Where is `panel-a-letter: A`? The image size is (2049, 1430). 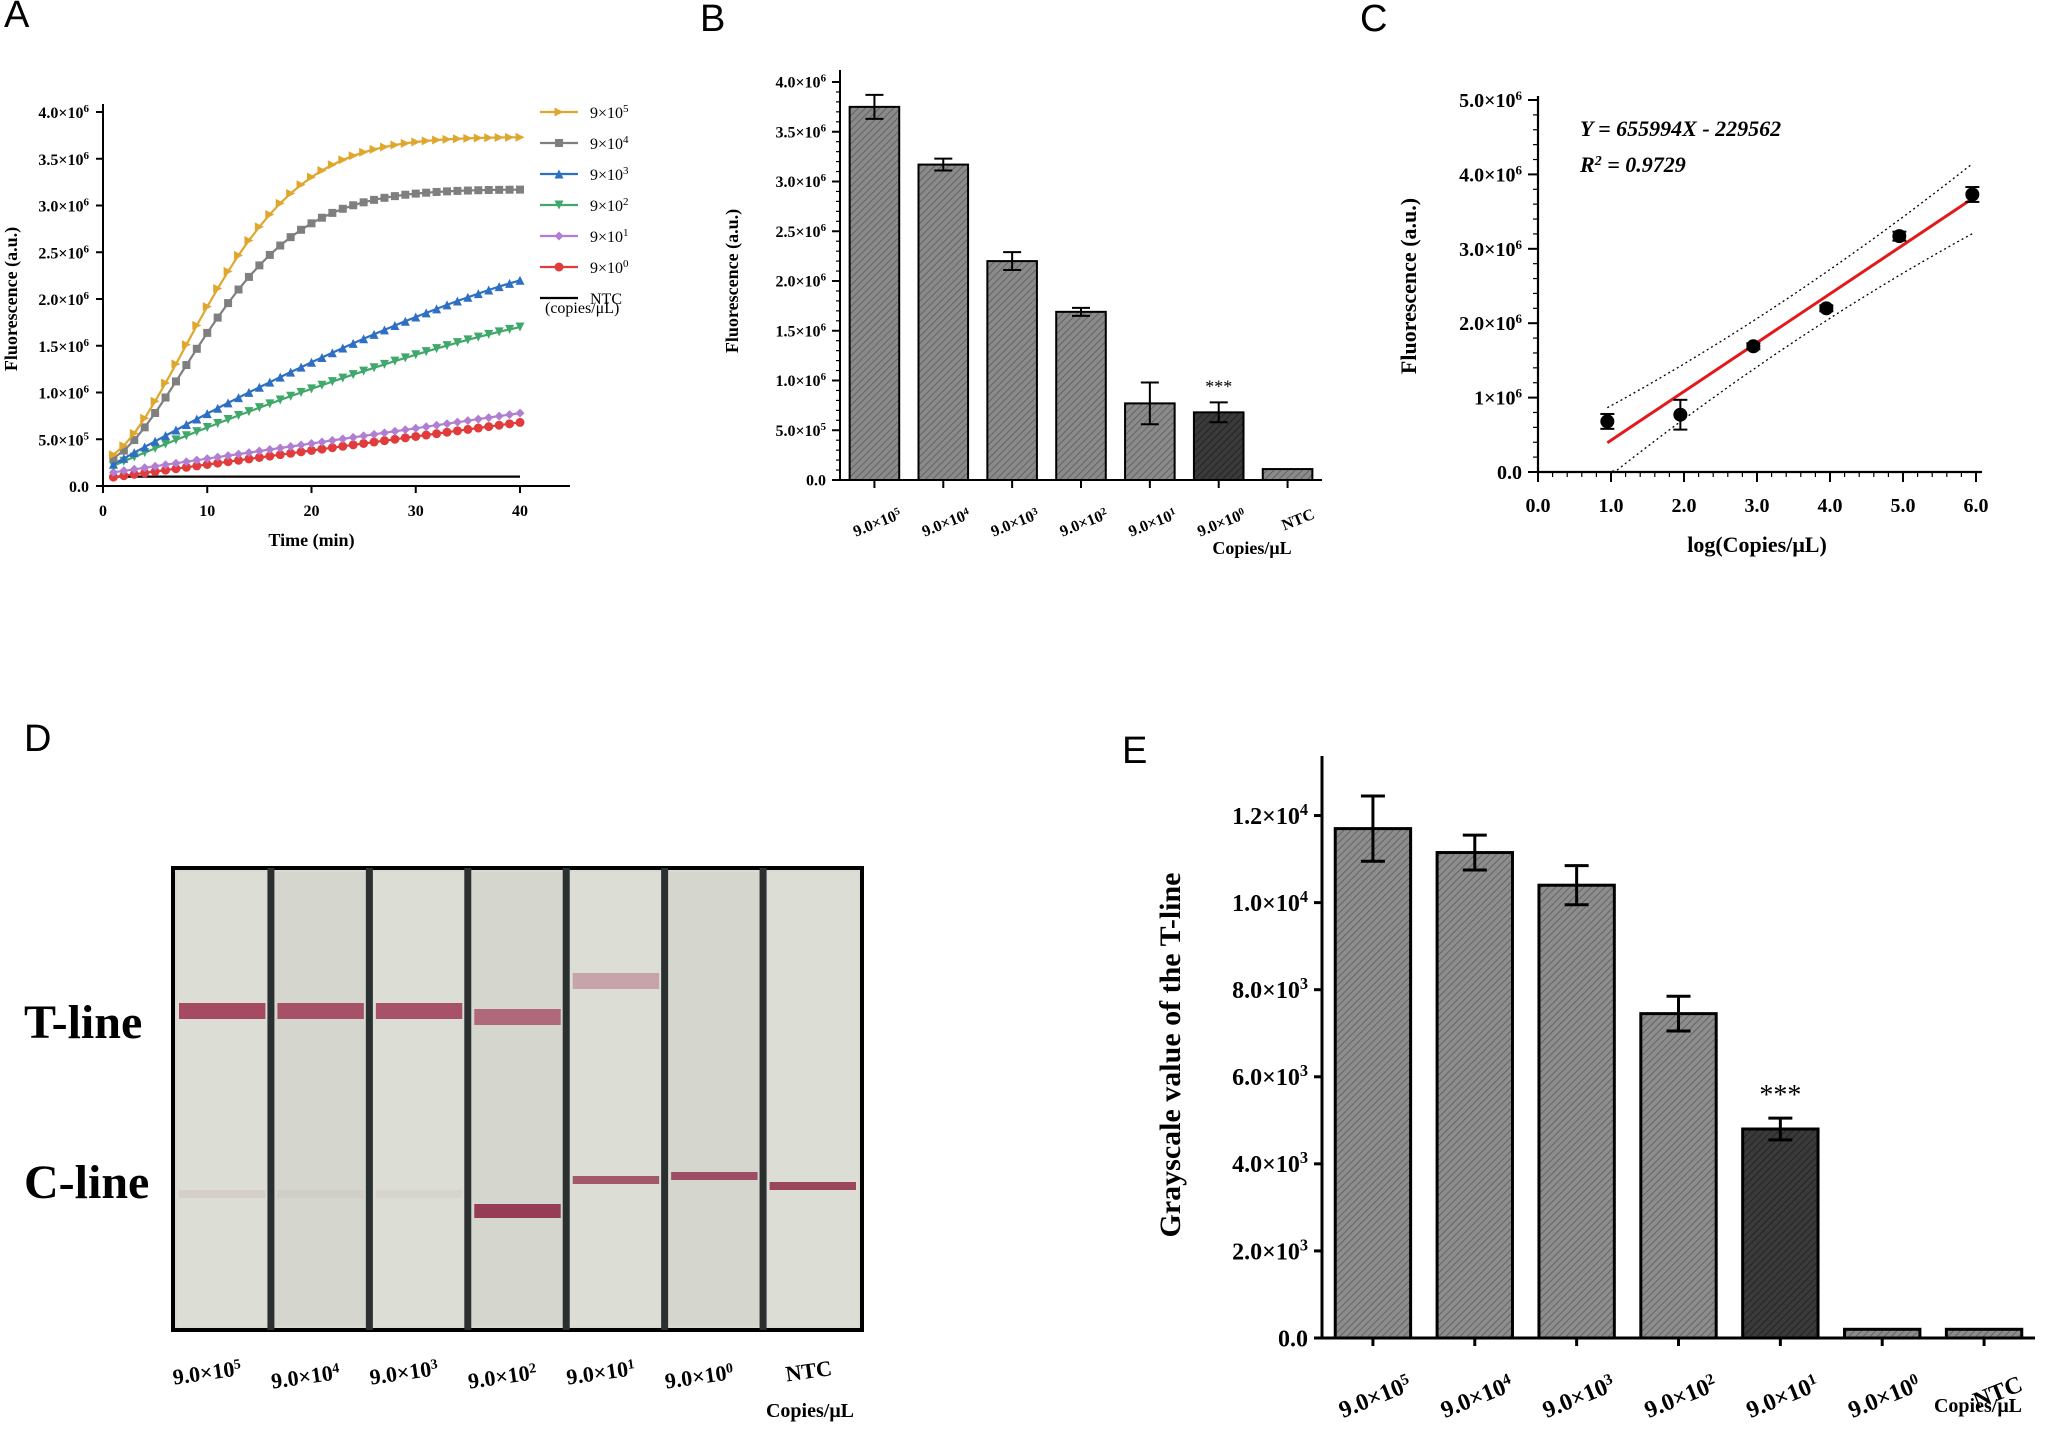
panel-a-letter: A is located at coordinates (17, 18).